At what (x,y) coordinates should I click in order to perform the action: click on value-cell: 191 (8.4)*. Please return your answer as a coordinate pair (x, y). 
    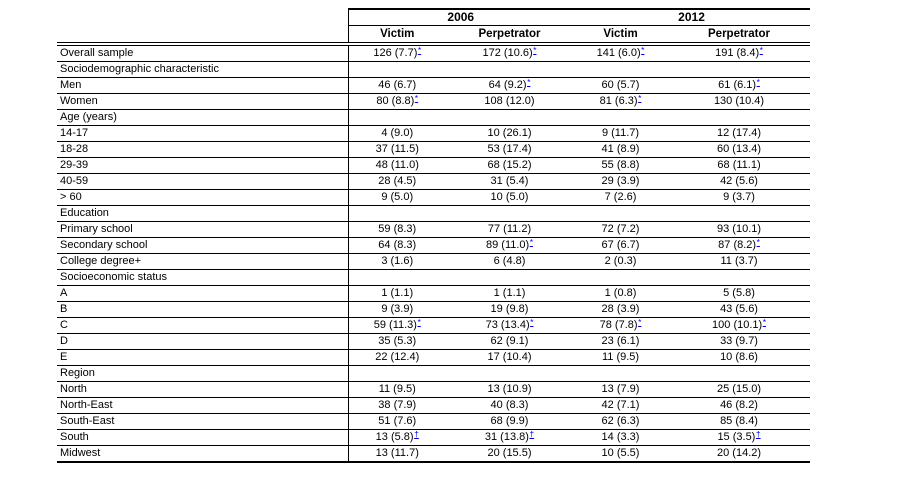
    Looking at the image, I should click on (739, 53).